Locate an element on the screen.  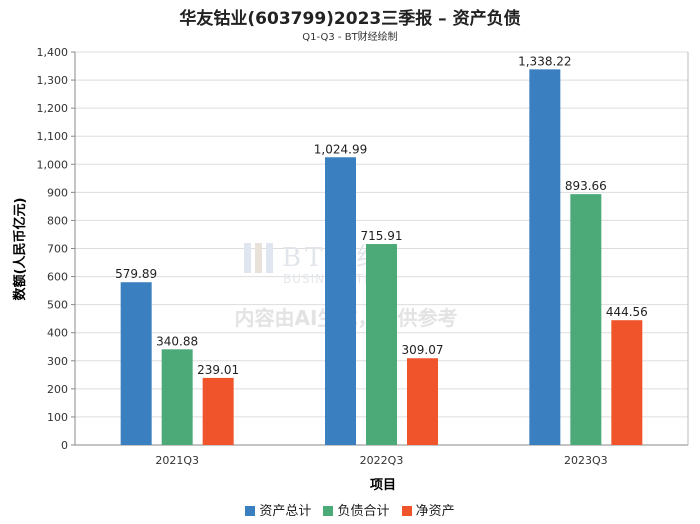
x-tick-label: 2023Q3 is located at coordinates (586, 460).